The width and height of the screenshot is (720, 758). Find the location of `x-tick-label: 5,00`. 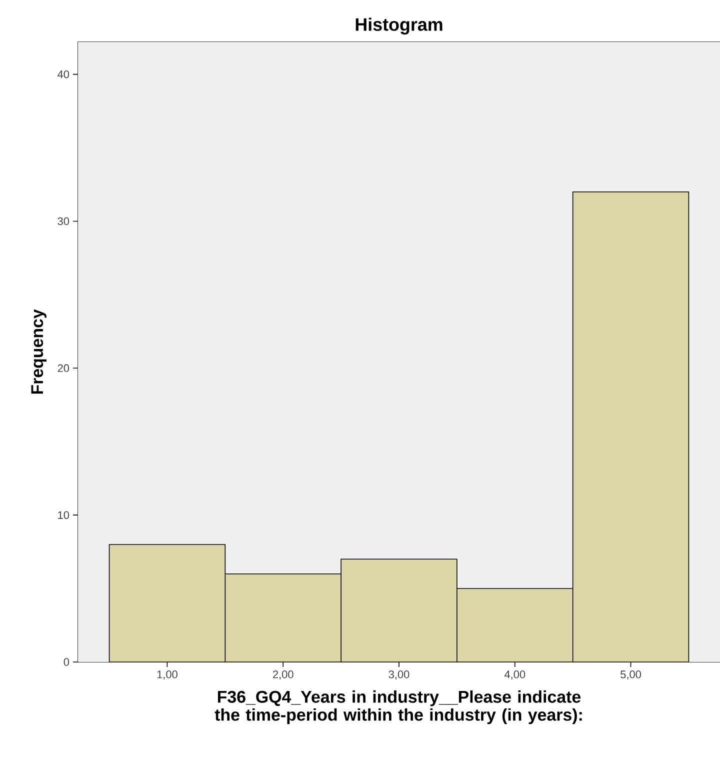

x-tick-label: 5,00 is located at coordinates (630, 675).